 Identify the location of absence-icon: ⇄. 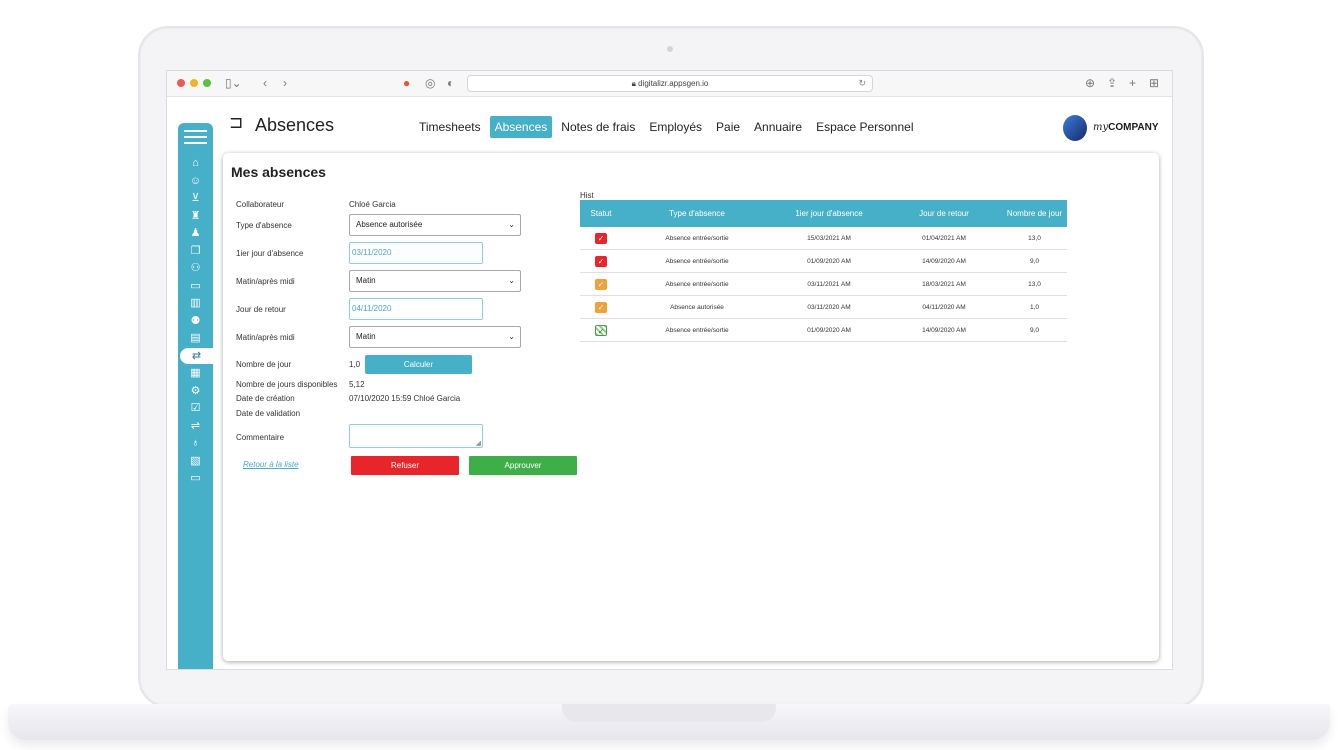
(196, 355).